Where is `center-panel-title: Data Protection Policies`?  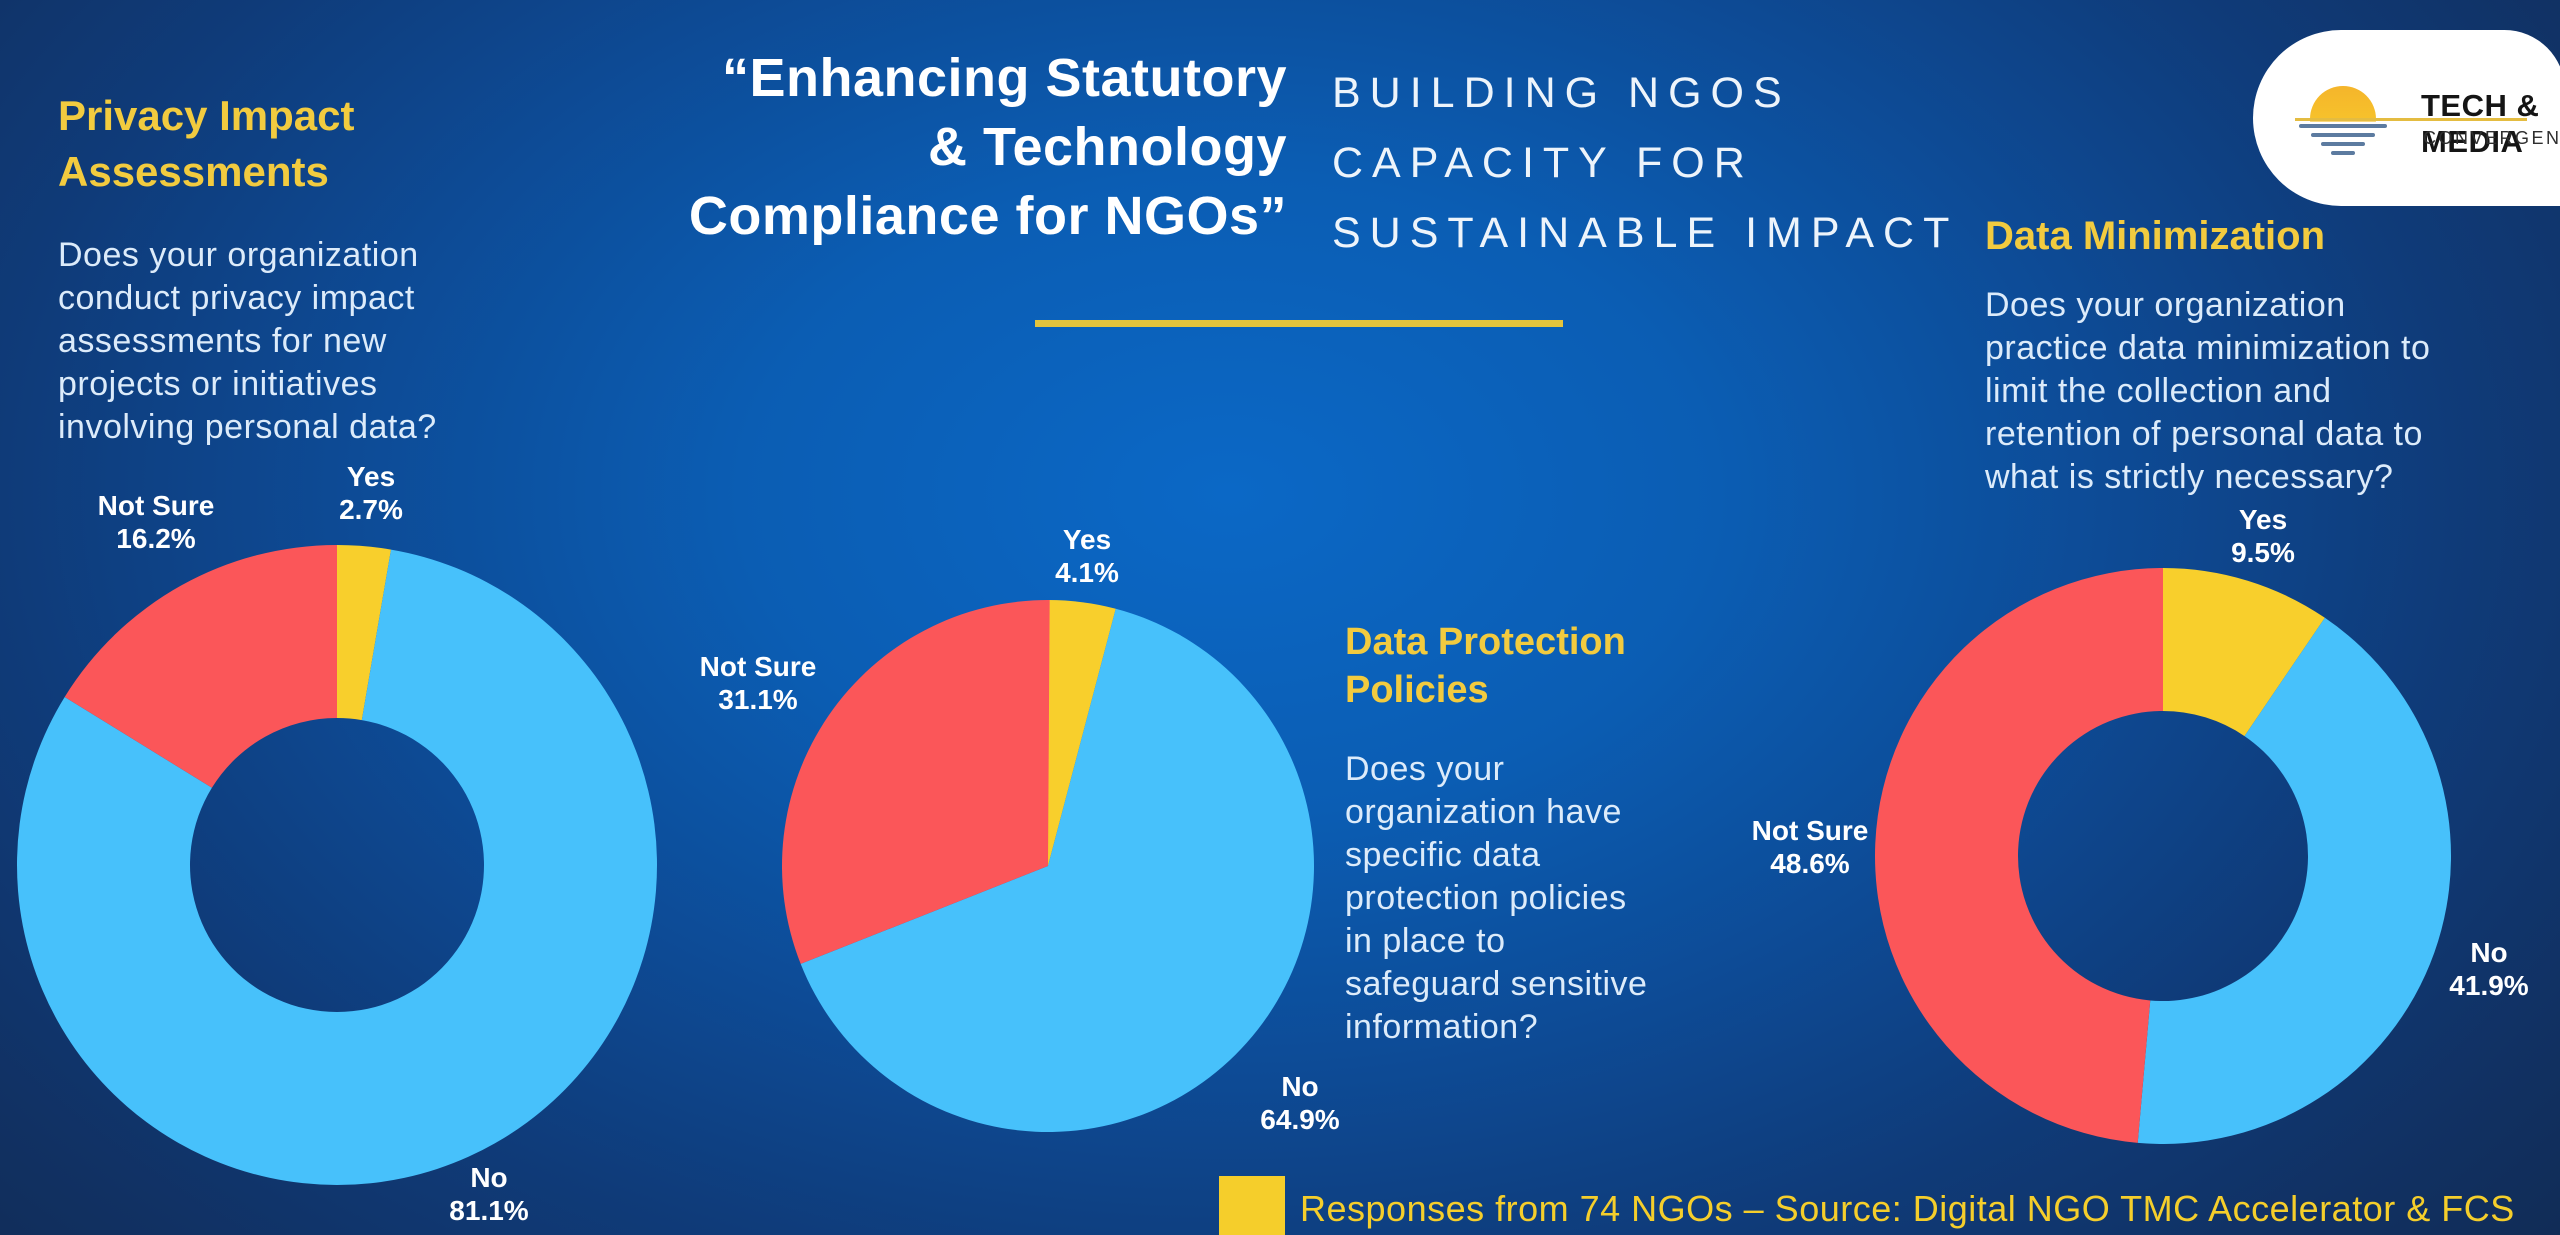 center-panel-title: Data Protection Policies is located at coordinates (1485, 666).